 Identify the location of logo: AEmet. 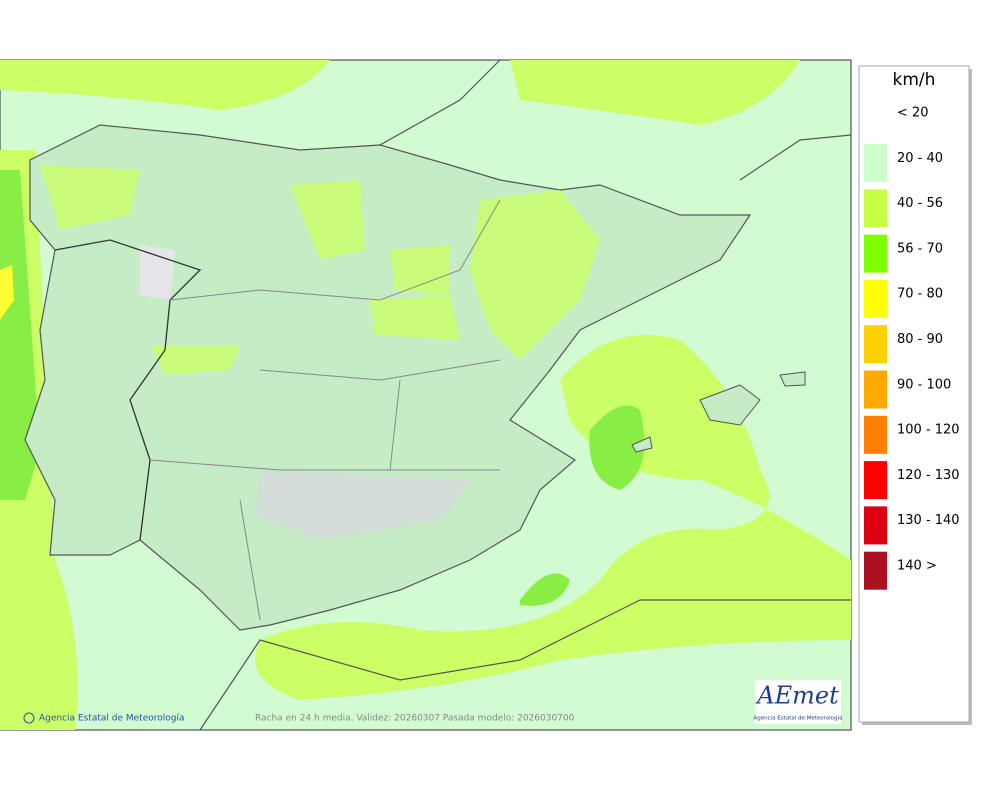
(797, 696).